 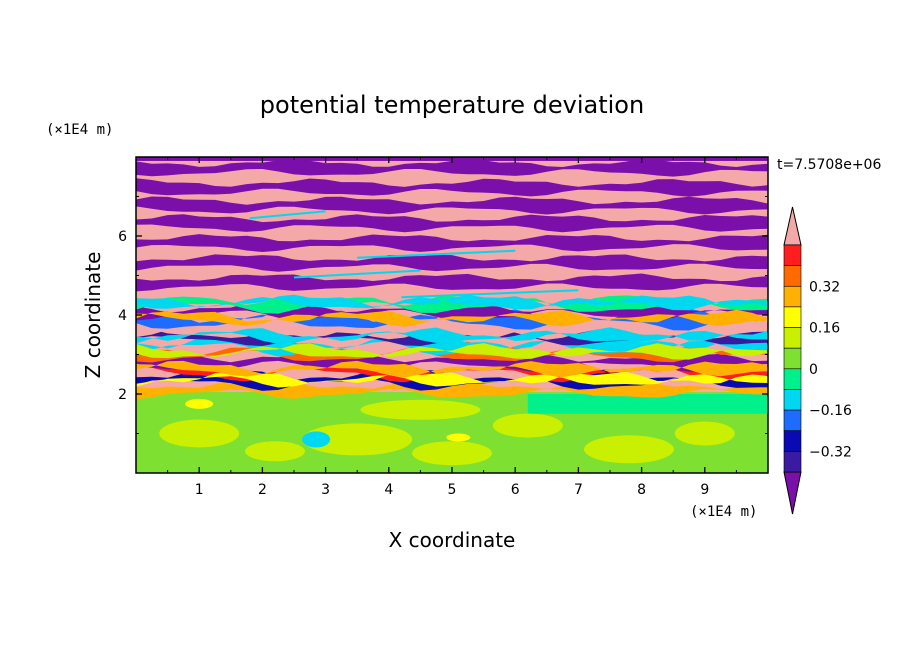 What do you see at coordinates (316, 439) in the screenshot?
I see `lower-eddy-cold` at bounding box center [316, 439].